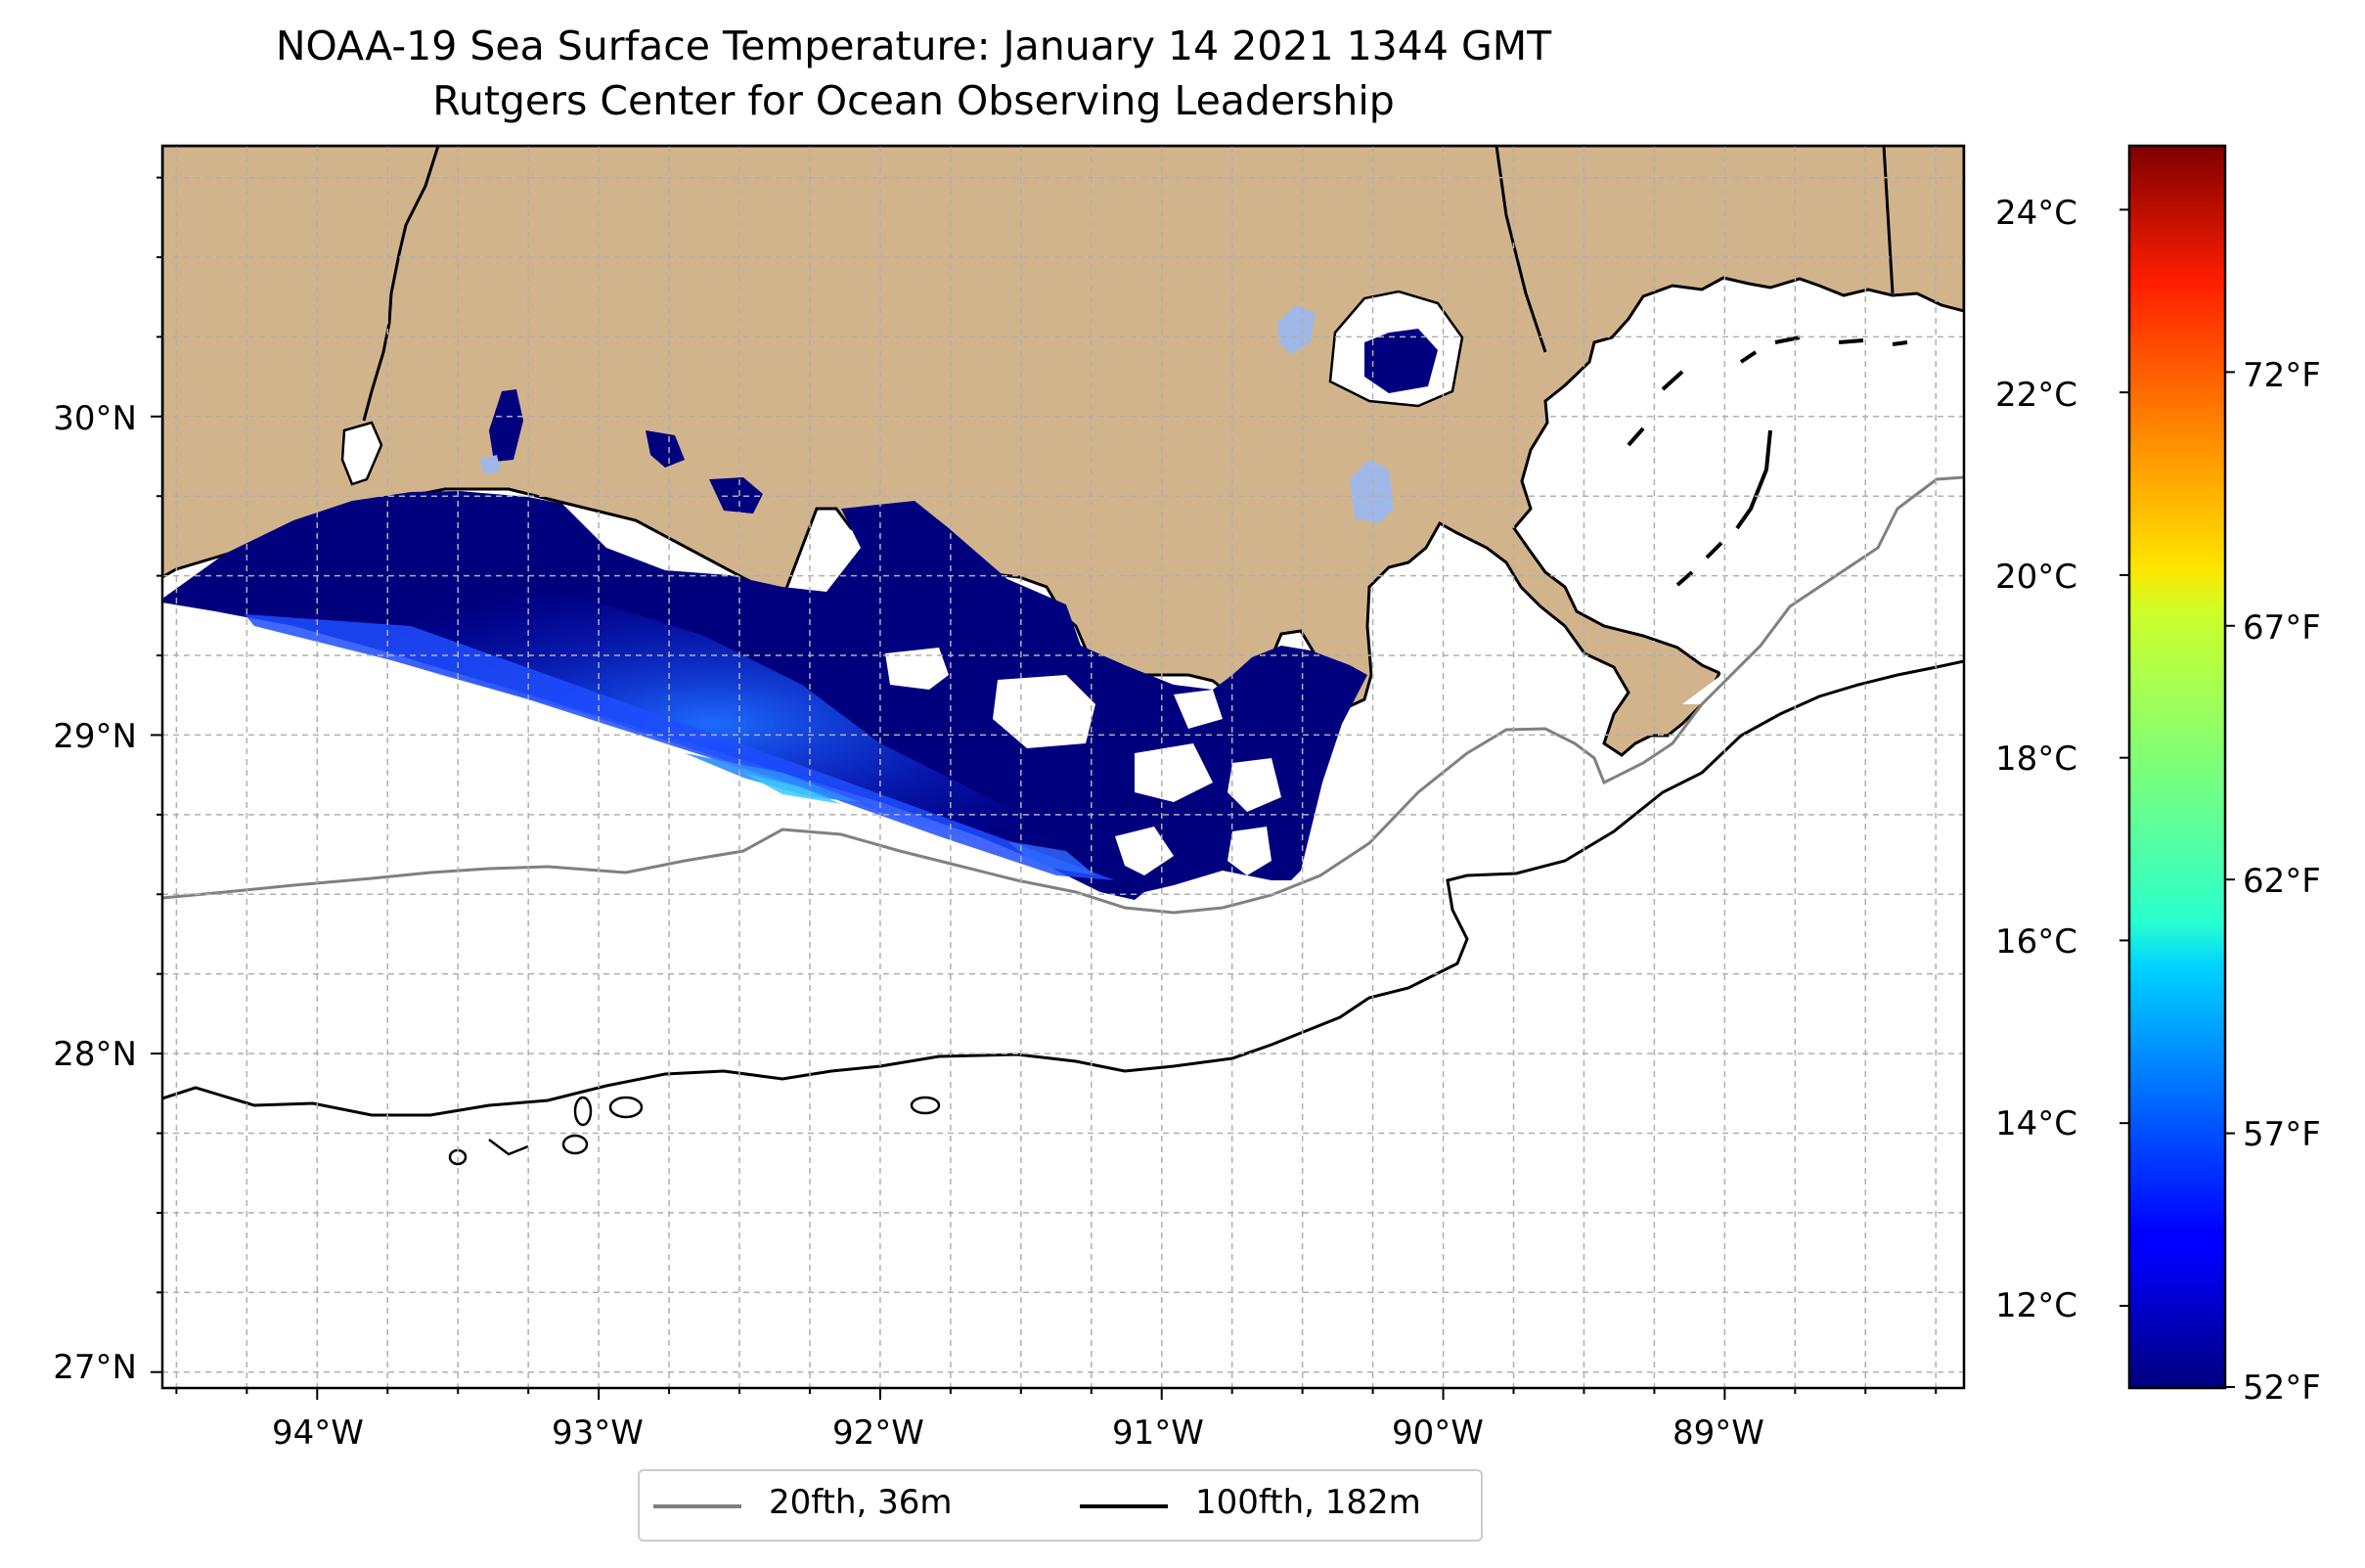 This screenshot has height=1568, width=2365. Describe the element at coordinates (1158, 1433) in the screenshot. I see `lon-tick-label: 91°W` at that location.